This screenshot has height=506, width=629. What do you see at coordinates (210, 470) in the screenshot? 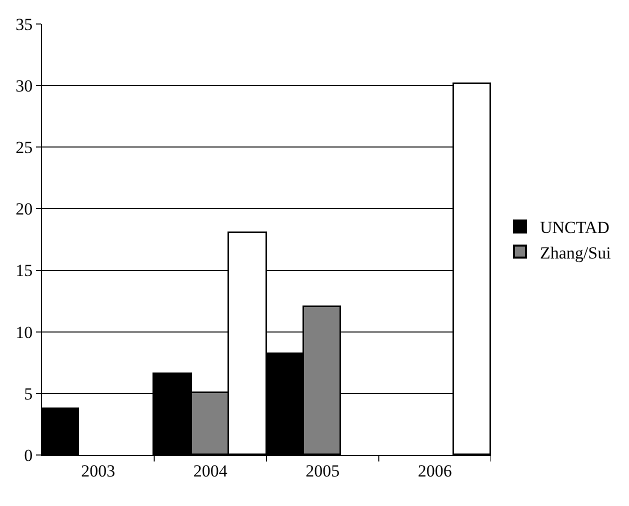
I see `x-tick-label: 2004` at bounding box center [210, 470].